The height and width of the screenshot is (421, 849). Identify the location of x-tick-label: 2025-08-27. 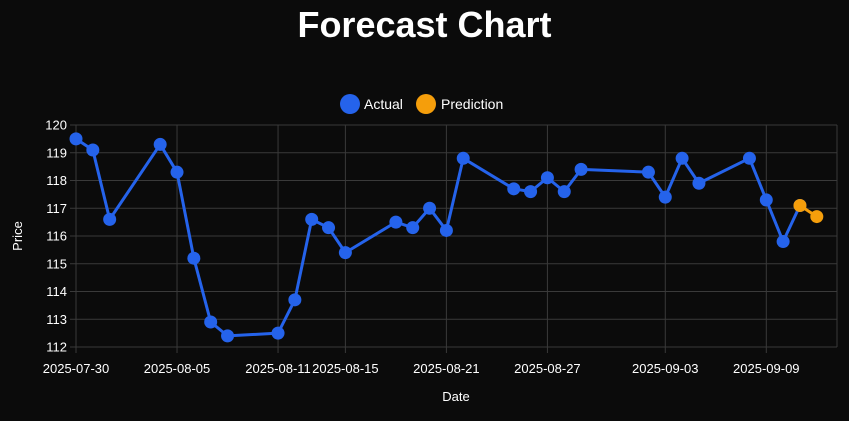
(547, 368).